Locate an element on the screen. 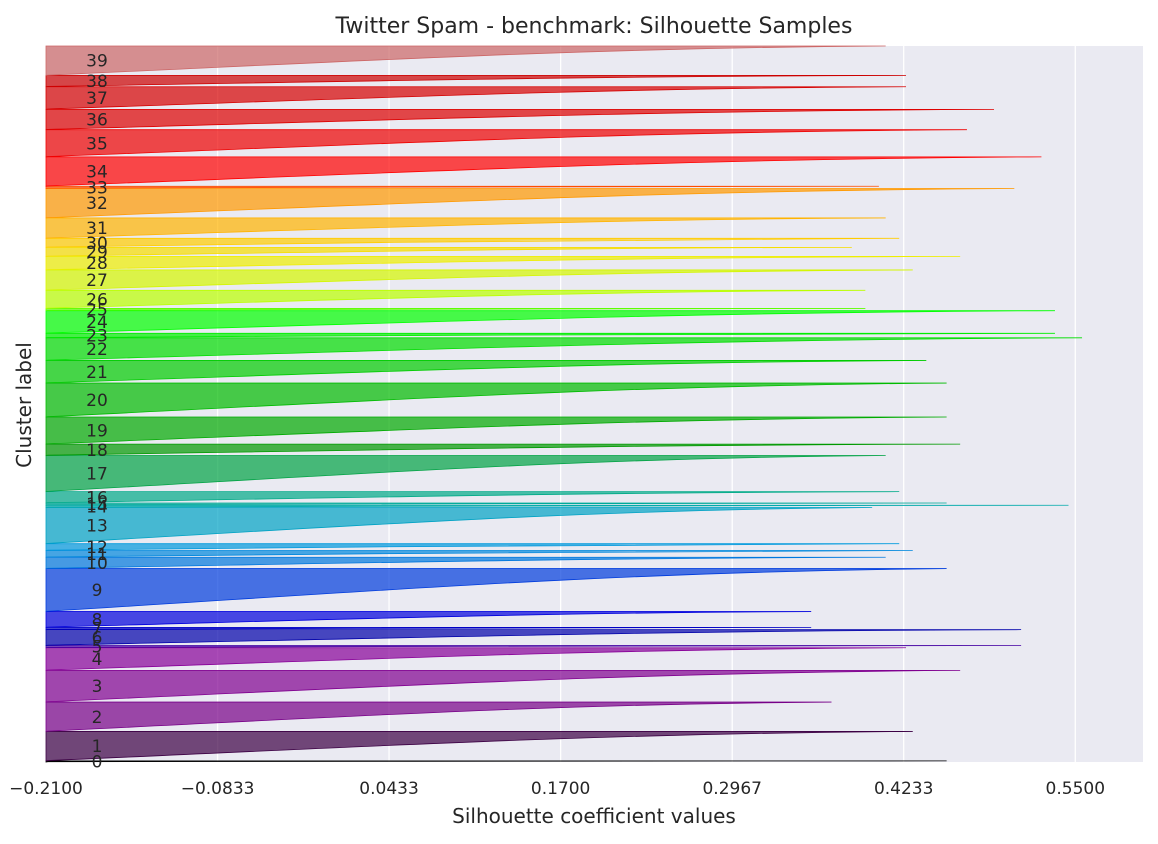 Image resolution: width=1158 pixels, height=844 pixels. cluster-label: 33 is located at coordinates (97, 188).